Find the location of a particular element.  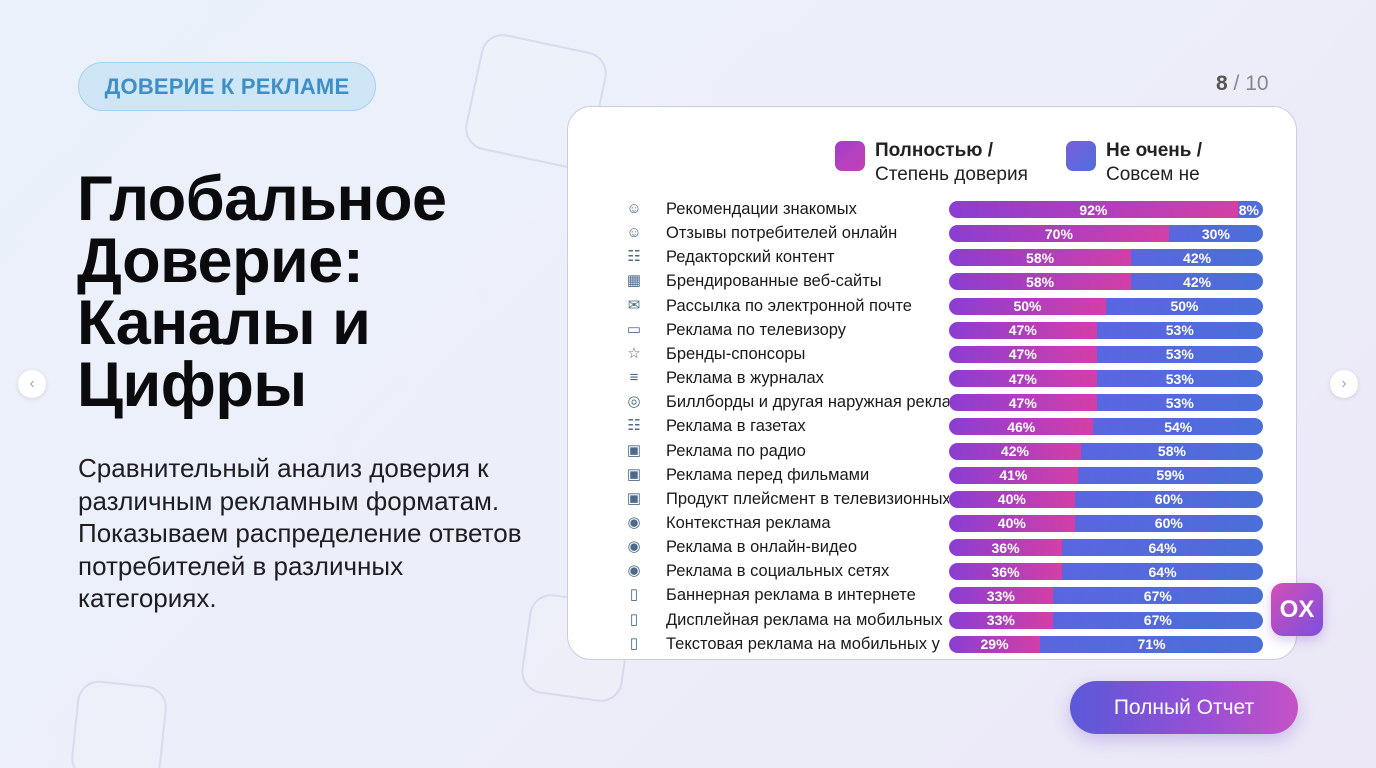

chart-row: ☷ Реклама в газетах 46% 54% is located at coordinates (933, 426).